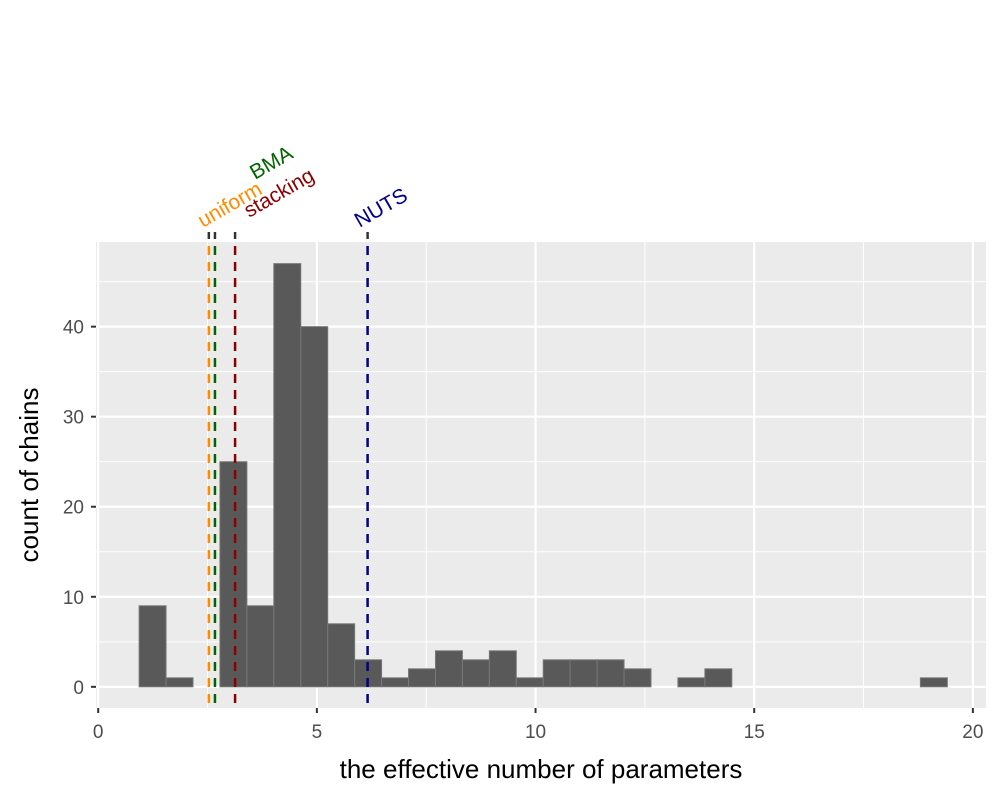  Describe the element at coordinates (317, 732) in the screenshot. I see `x-tick-label: 5` at that location.